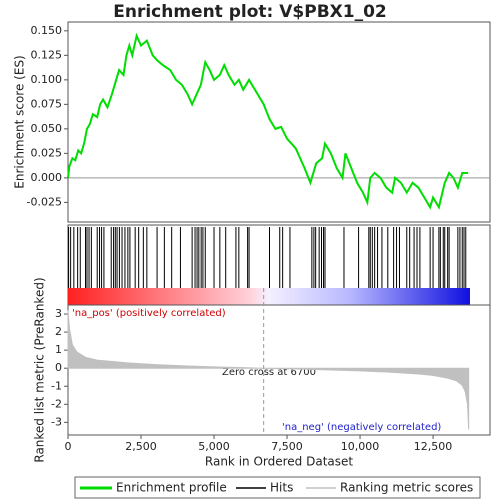 Image resolution: width=500 pixels, height=500 pixels. I want to click on annotation: Zero cross at 6700, so click(269, 372).